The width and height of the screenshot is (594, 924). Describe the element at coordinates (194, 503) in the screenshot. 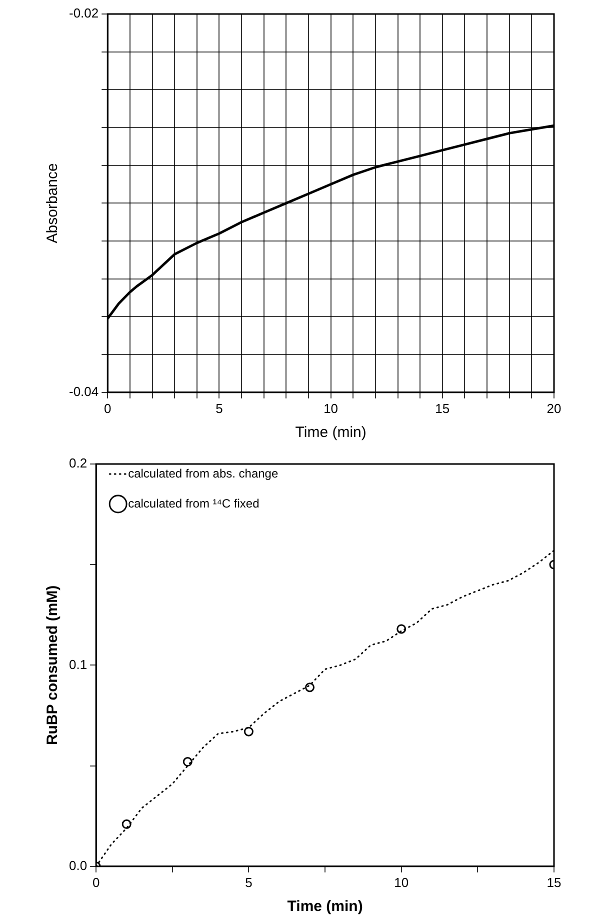

I see `legend-label: calculated from ¹⁴C fixed` at that location.